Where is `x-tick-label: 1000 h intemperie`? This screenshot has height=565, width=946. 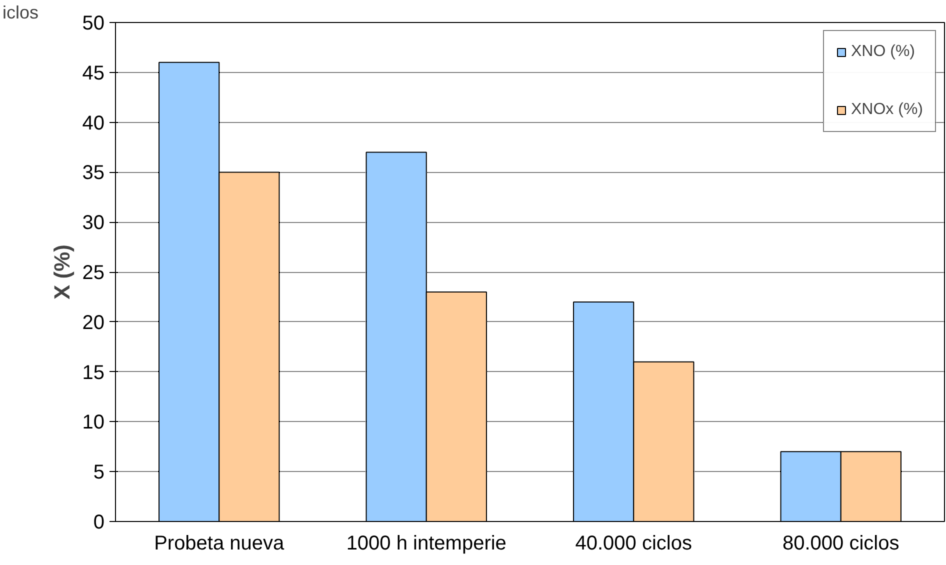 x-tick-label: 1000 h intemperie is located at coordinates (426, 543).